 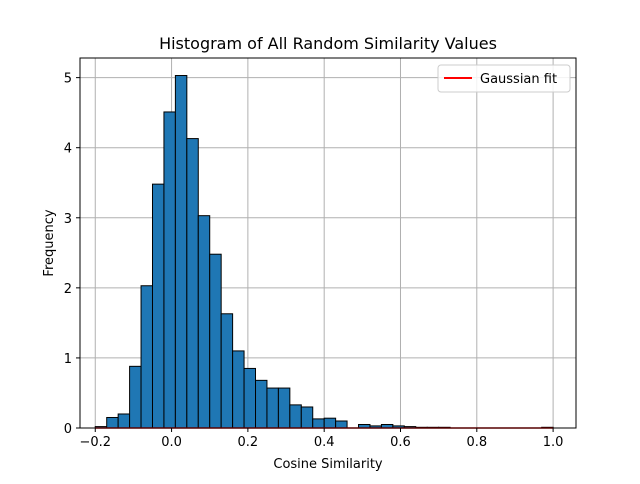 What do you see at coordinates (68, 359) in the screenshot?
I see `y-tick-label: 1` at bounding box center [68, 359].